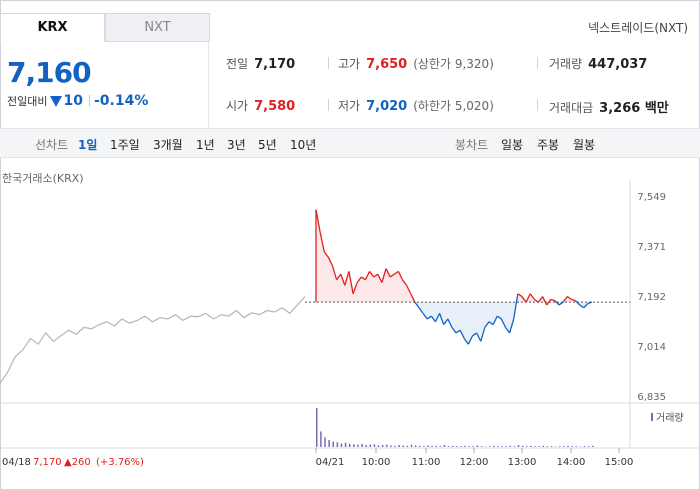 Image resolution: width=700 pixels, height=490 pixels. What do you see at coordinates (56, 101) in the screenshot?
I see `down-arrow-icon` at bounding box center [56, 101].